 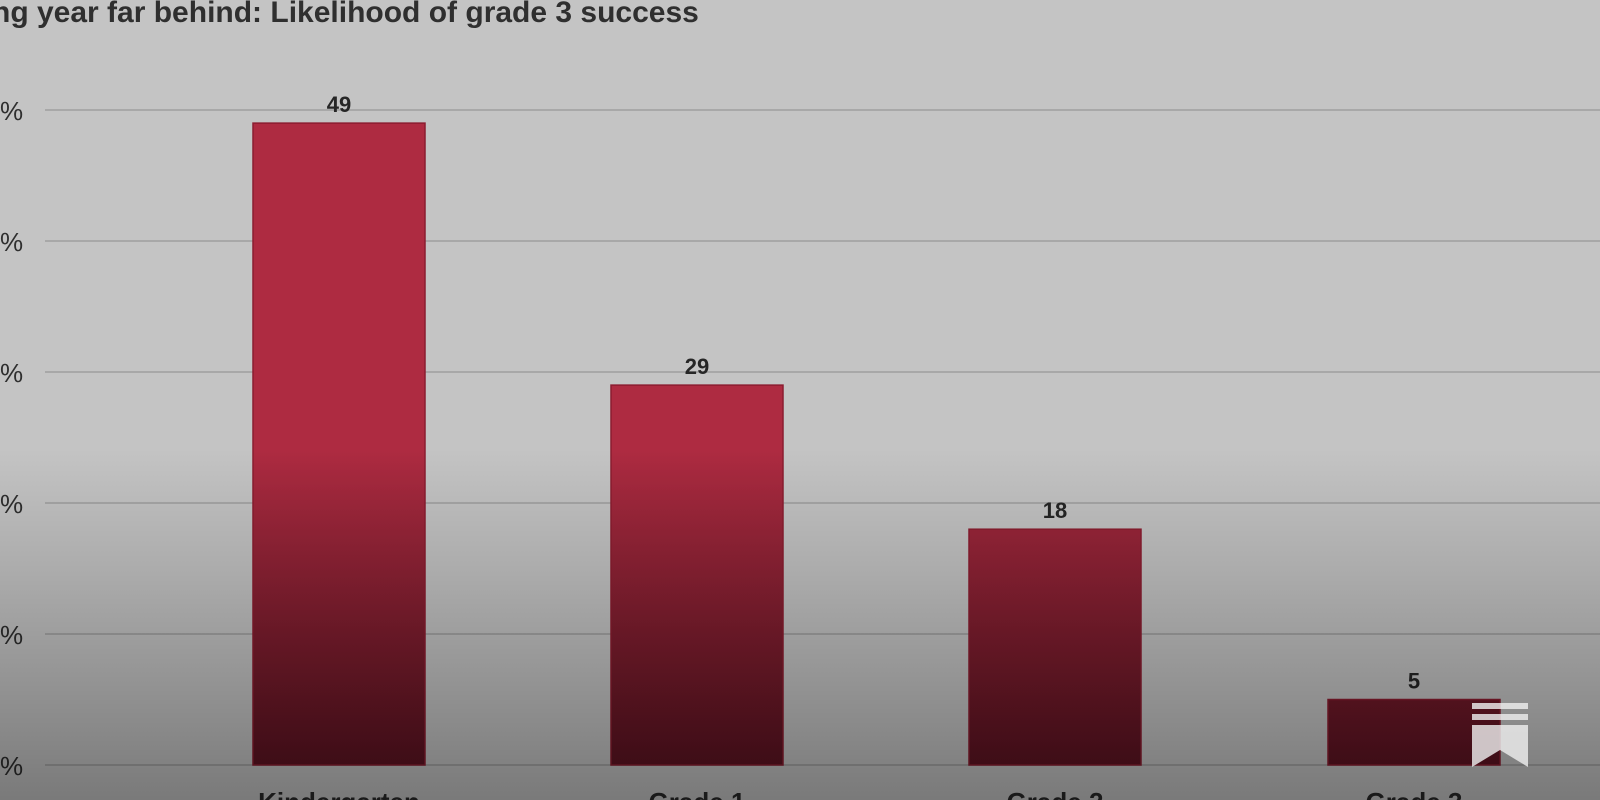 I want to click on category-label: Grade 2, so click(x=1055, y=793).